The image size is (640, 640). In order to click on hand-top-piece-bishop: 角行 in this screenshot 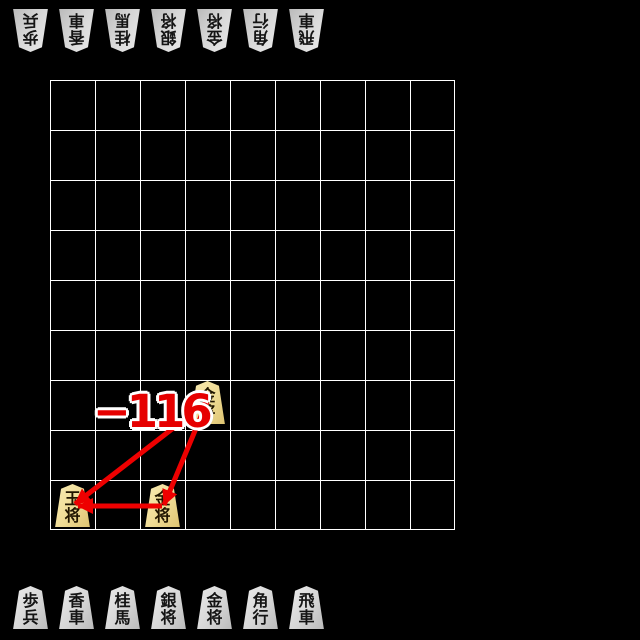, I will do `click(260, 30)`.